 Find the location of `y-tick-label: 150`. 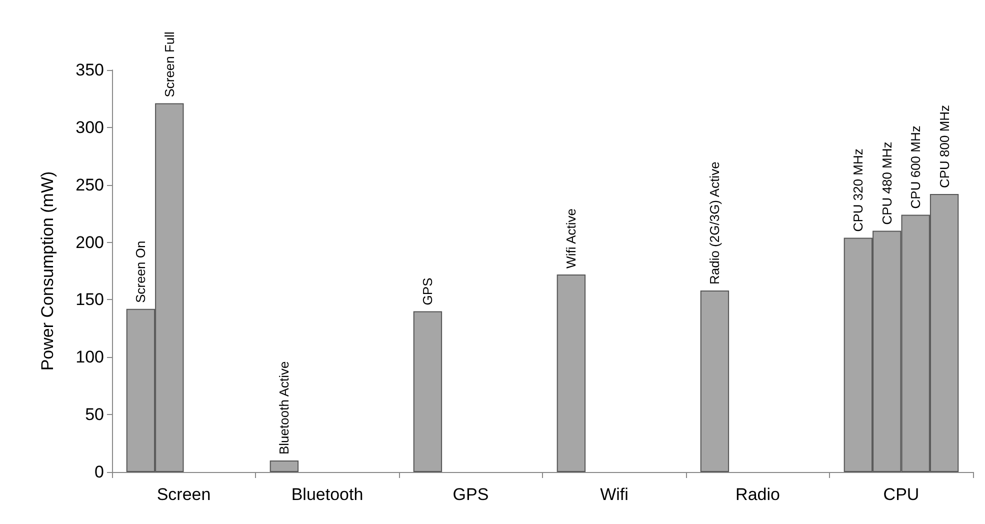

y-tick-label: 150 is located at coordinates (90, 300).